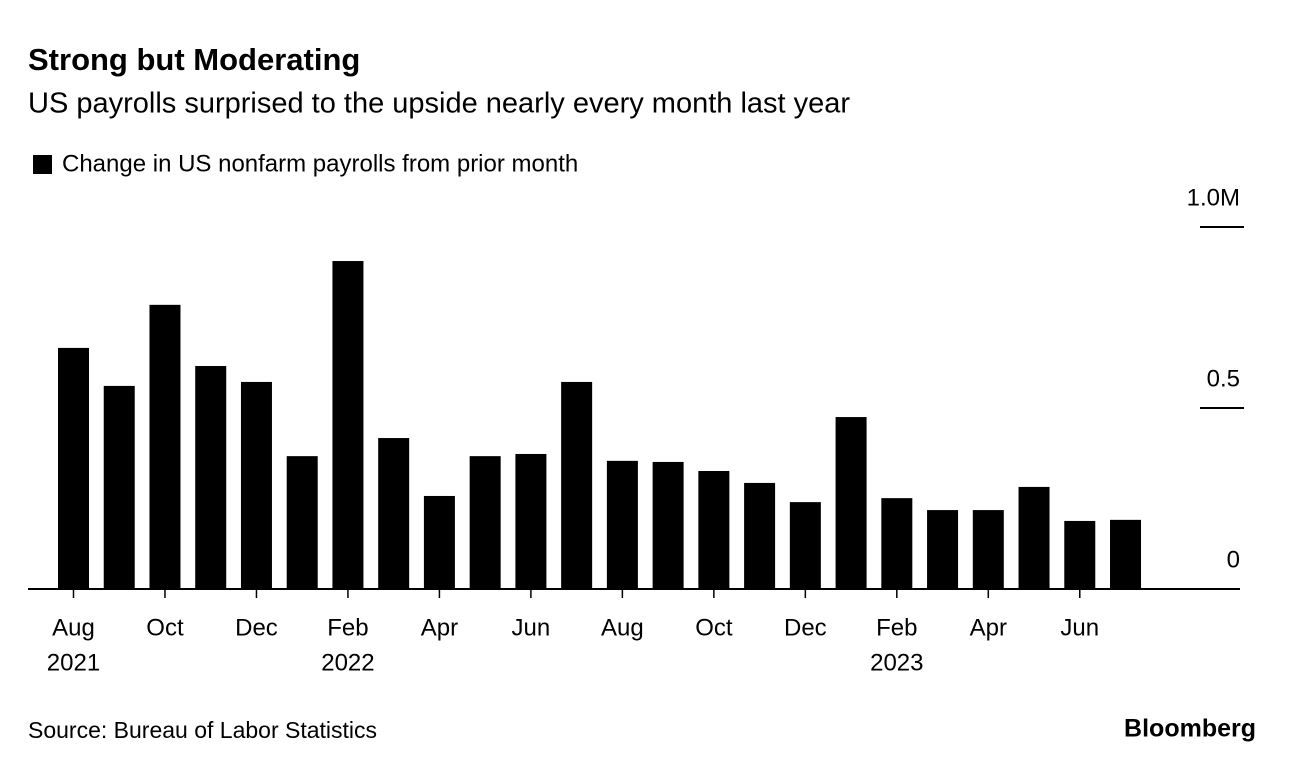  What do you see at coordinates (347, 662) in the screenshot?
I see `x-year-label: 2022` at bounding box center [347, 662].